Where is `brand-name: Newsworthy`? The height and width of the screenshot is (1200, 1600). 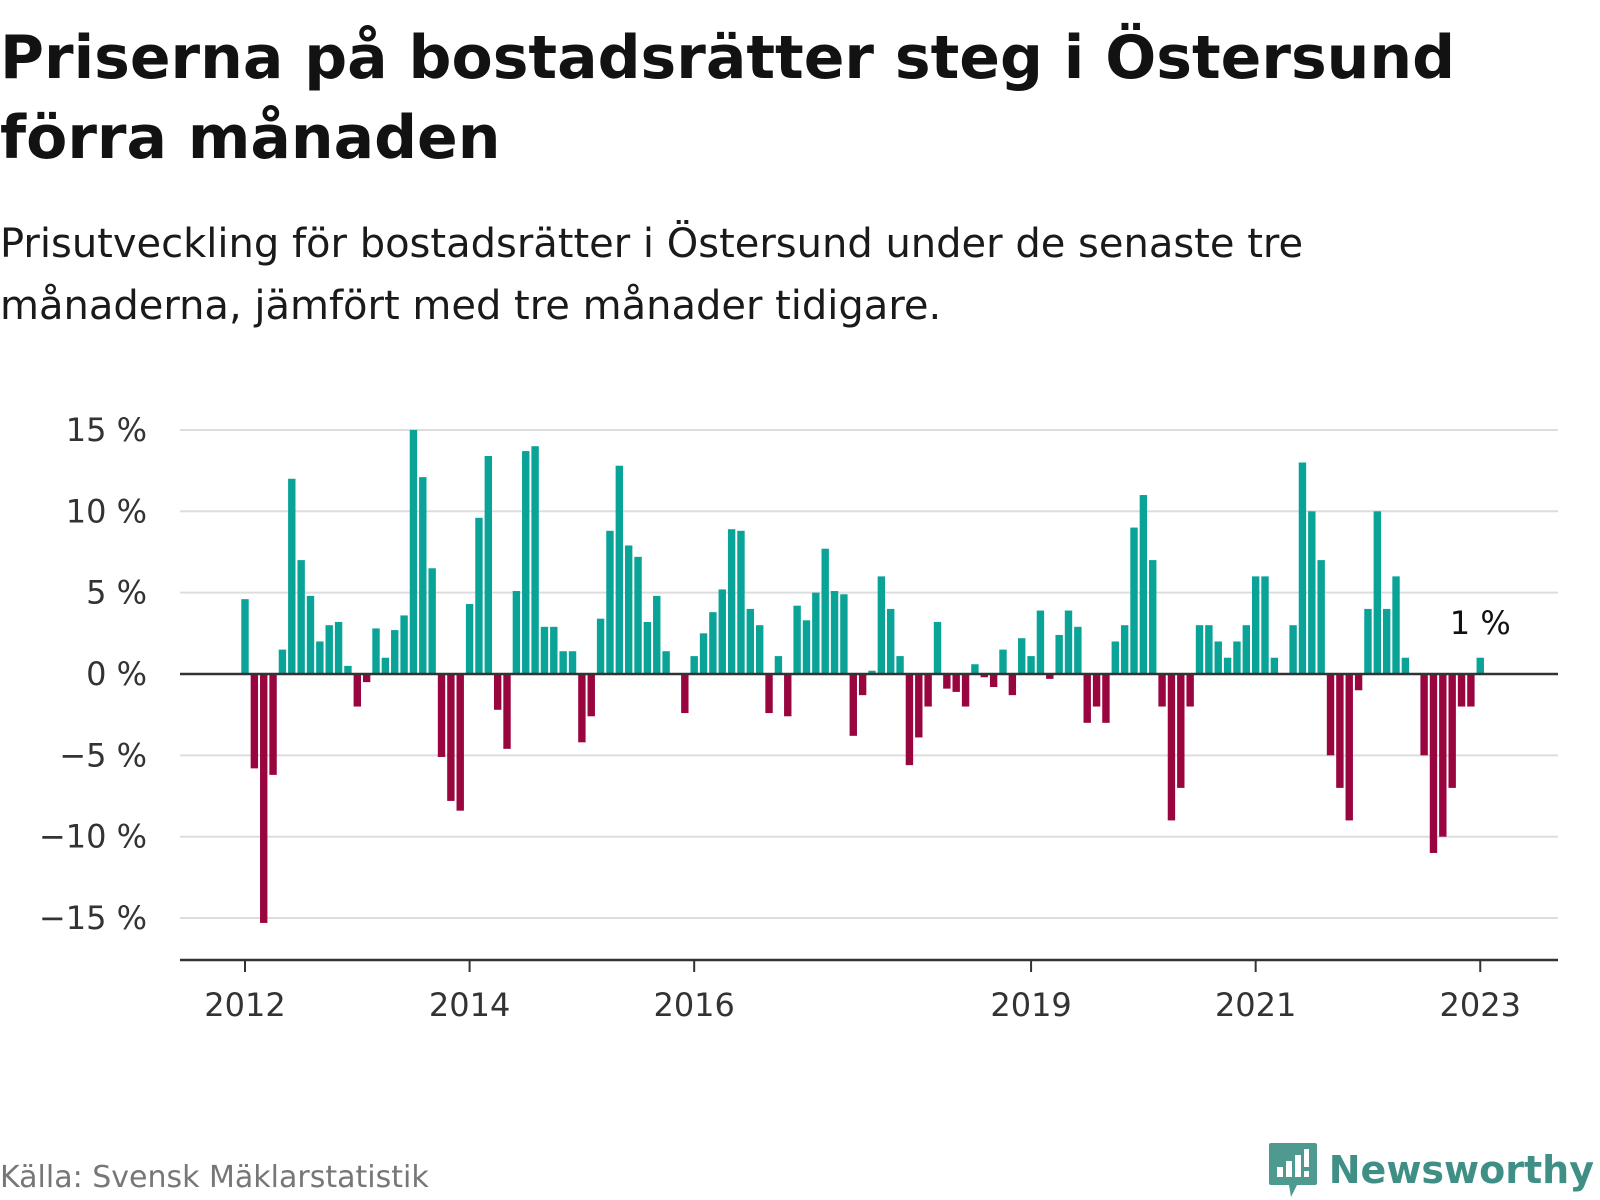 brand-name: Newsworthy is located at coordinates (1461, 1170).